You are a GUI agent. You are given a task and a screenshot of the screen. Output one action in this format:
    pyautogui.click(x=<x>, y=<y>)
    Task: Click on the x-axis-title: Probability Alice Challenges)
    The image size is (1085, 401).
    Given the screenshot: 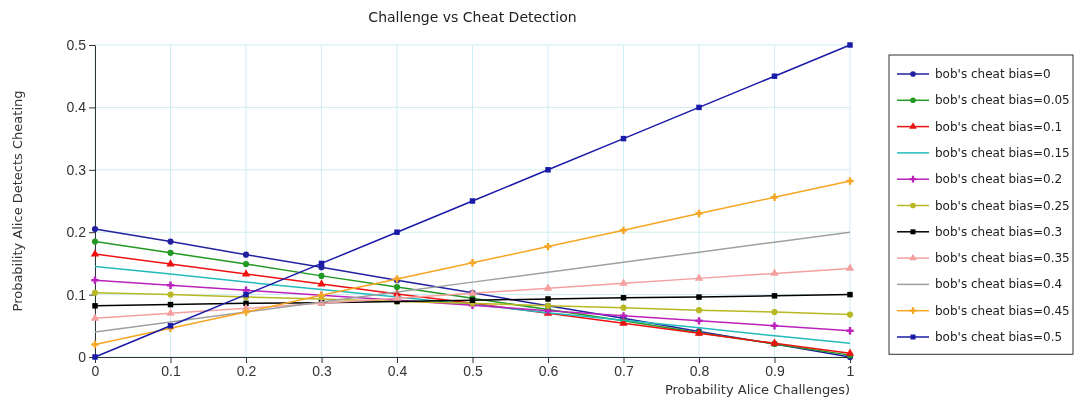 What is the action you would take?
    pyautogui.click(x=757, y=389)
    